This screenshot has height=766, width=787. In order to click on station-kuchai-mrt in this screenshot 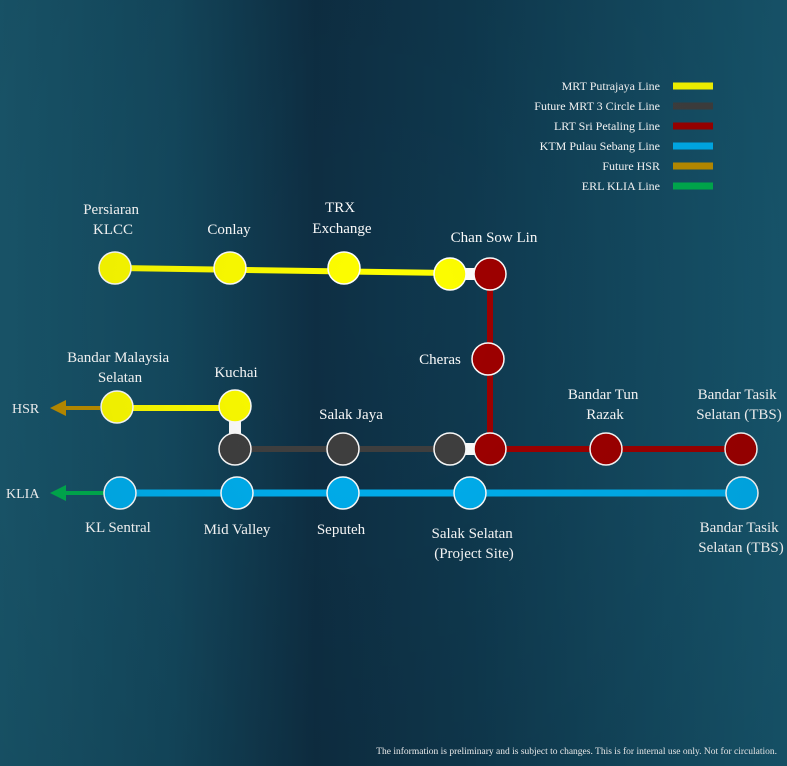, I will do `click(235, 406)`.